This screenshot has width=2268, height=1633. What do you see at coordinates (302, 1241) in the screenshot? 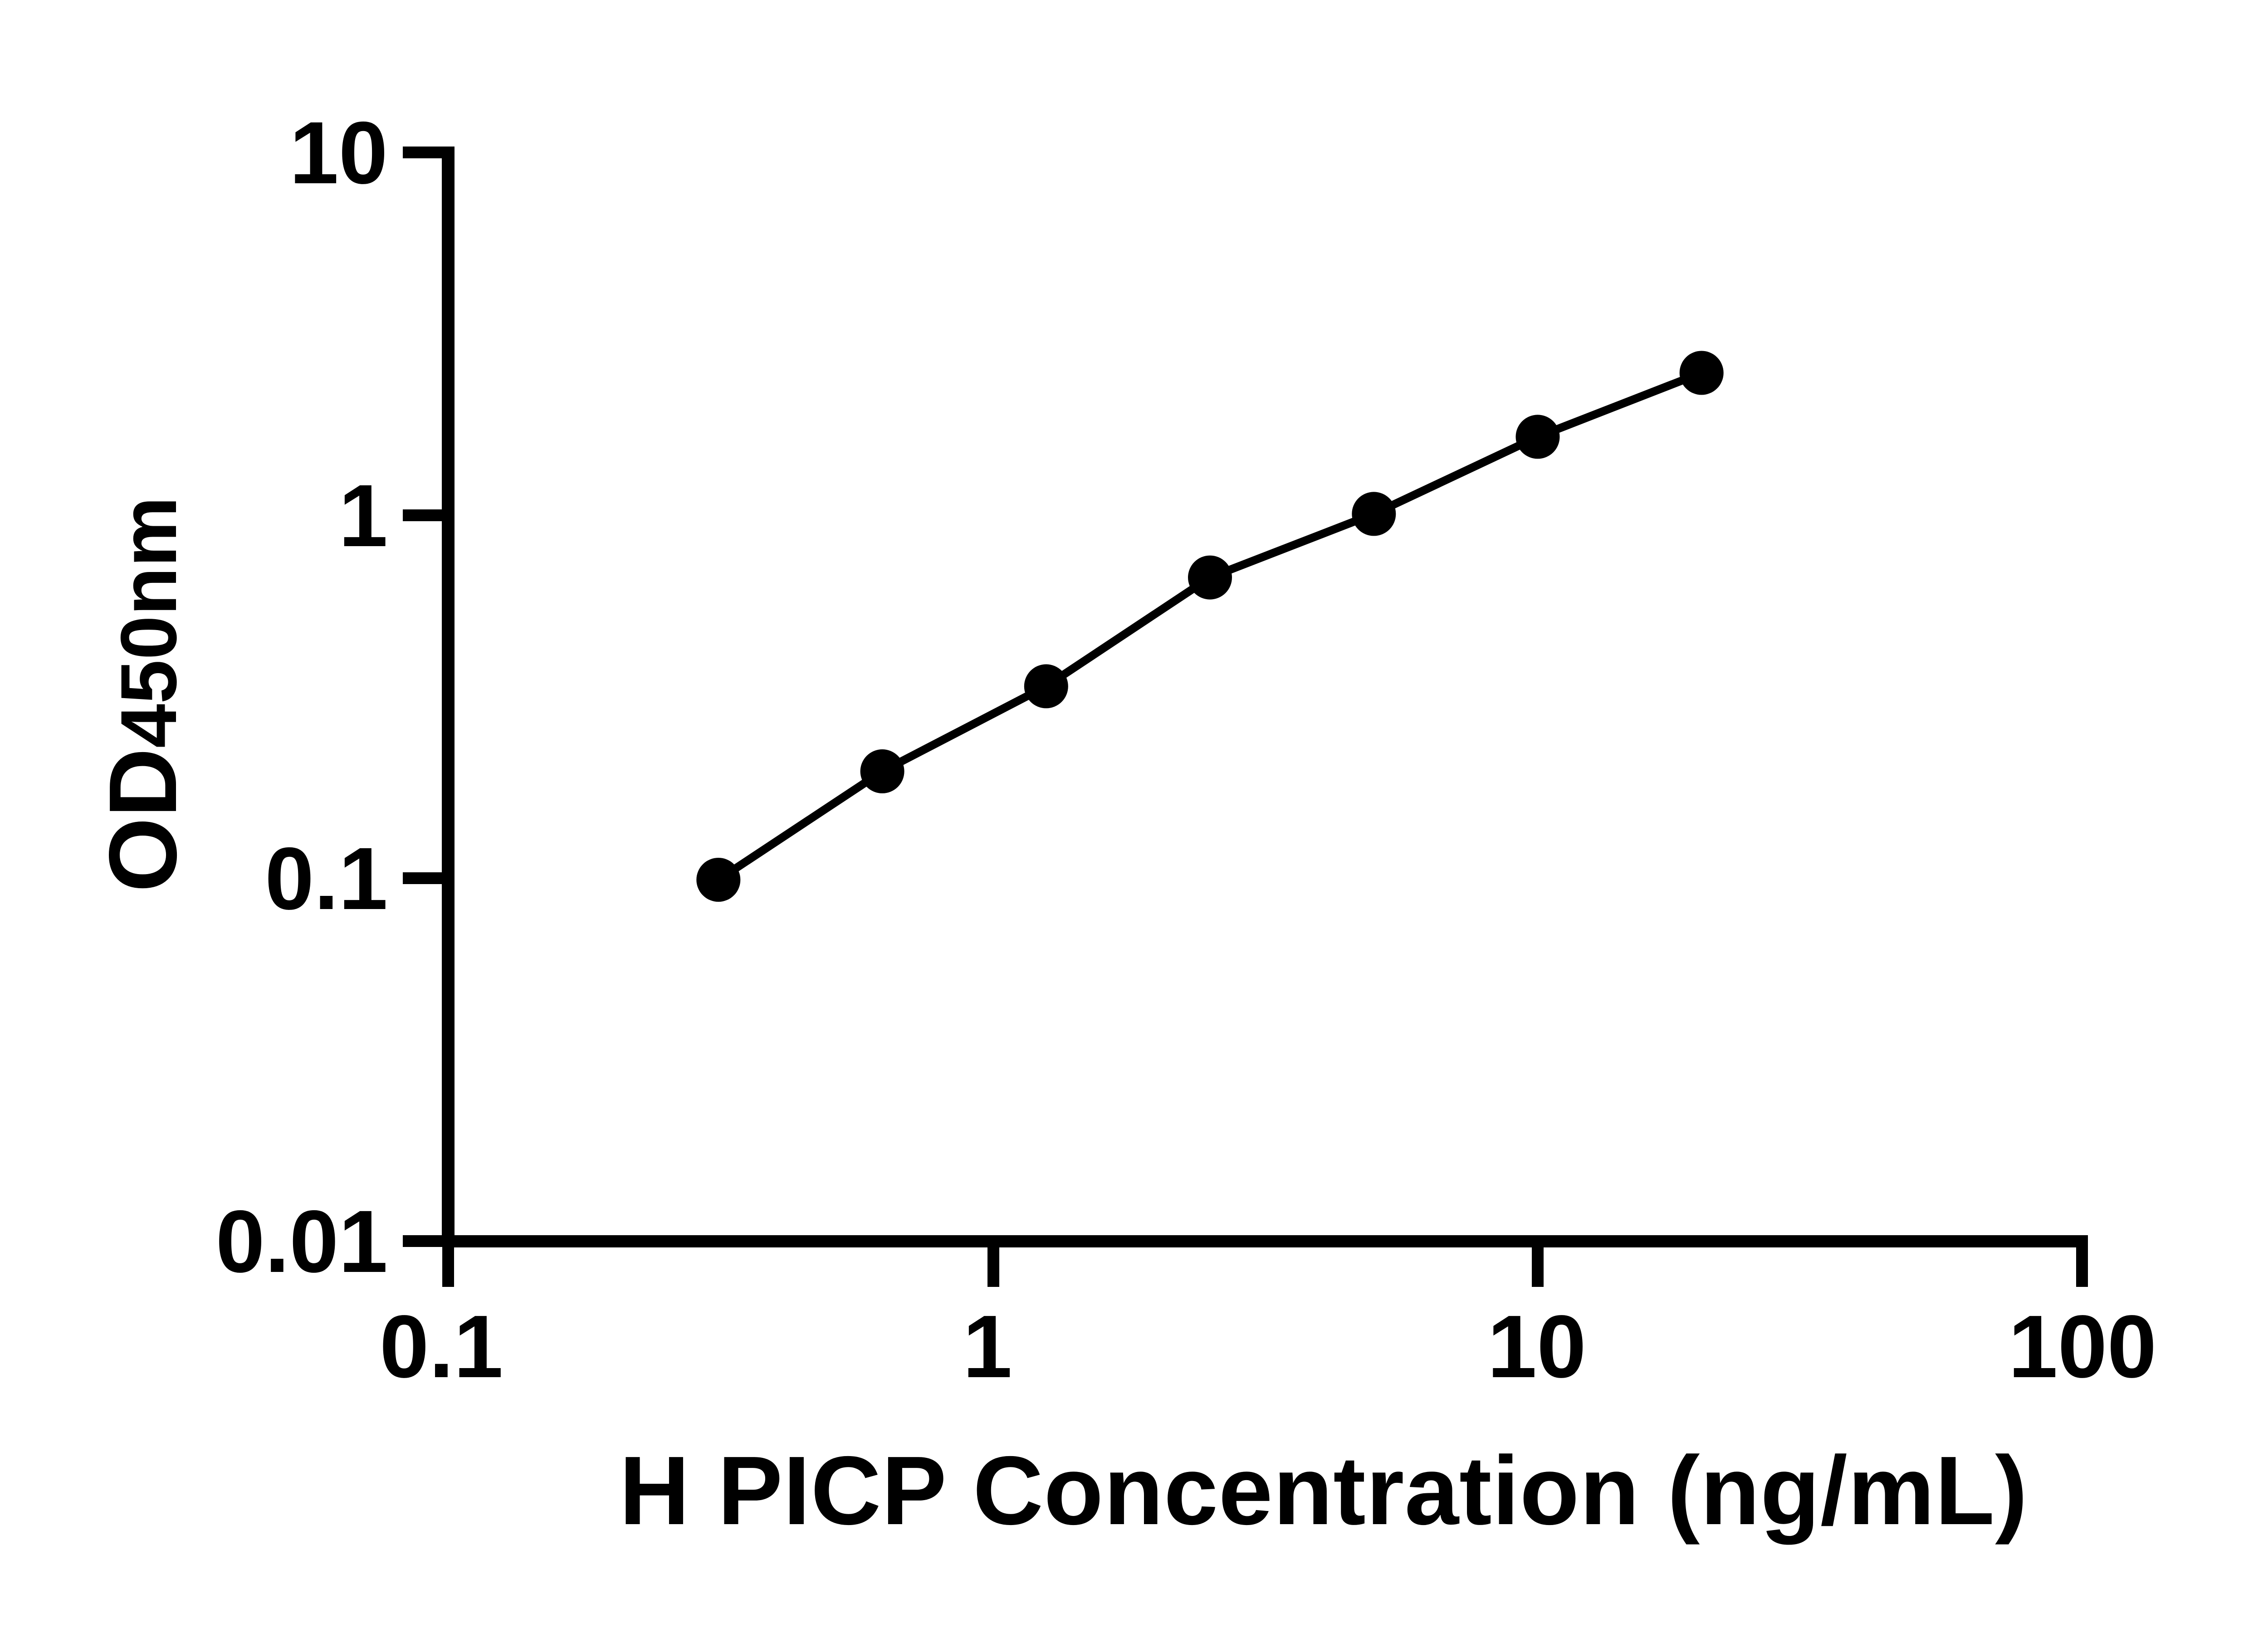
I see `svg-text: 0.01` at bounding box center [302, 1241].